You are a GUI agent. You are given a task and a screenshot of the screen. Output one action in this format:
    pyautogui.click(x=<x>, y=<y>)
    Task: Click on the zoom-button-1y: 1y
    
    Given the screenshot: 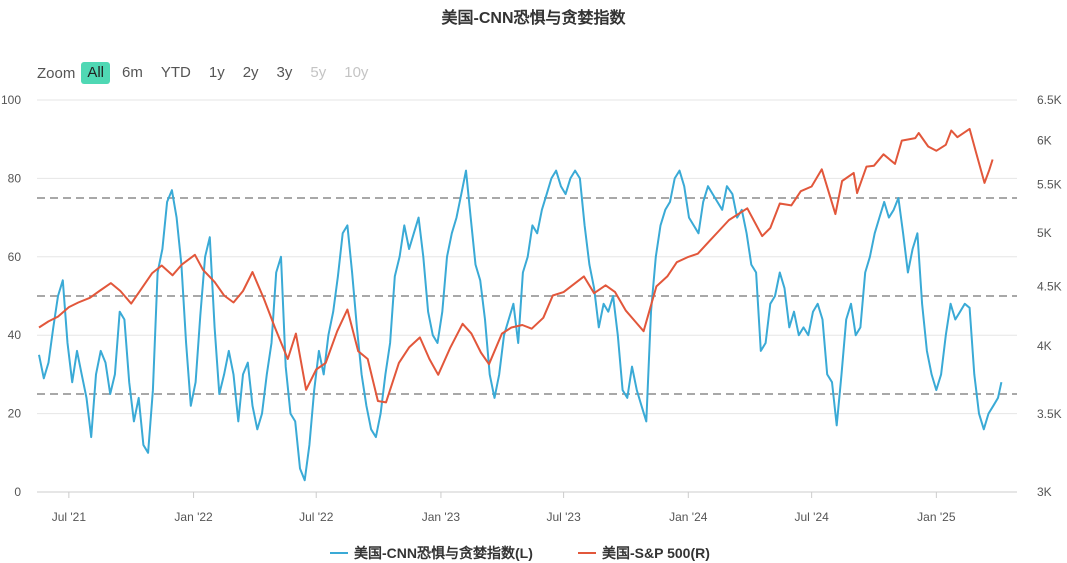 What is the action you would take?
    pyautogui.click(x=216, y=72)
    